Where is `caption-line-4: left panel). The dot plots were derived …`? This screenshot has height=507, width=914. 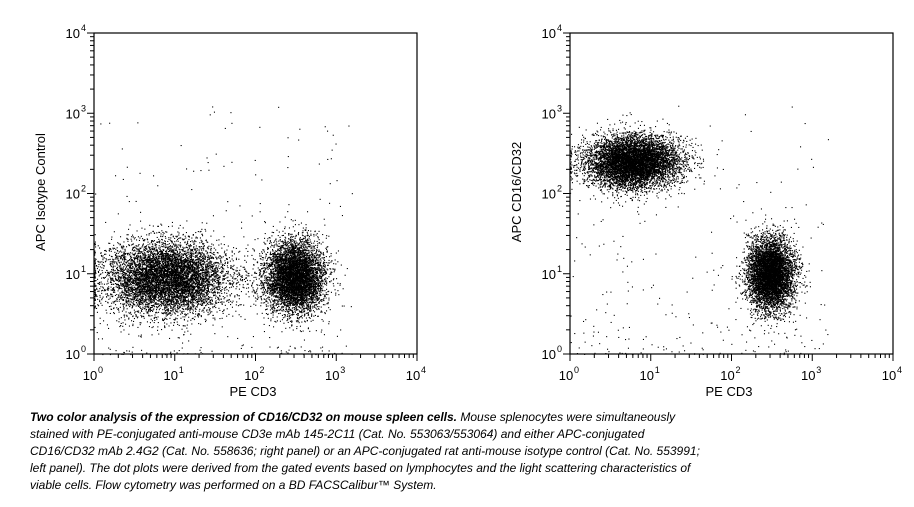 caption-line-4: left panel). The dot plots were derived … is located at coordinates (360, 468).